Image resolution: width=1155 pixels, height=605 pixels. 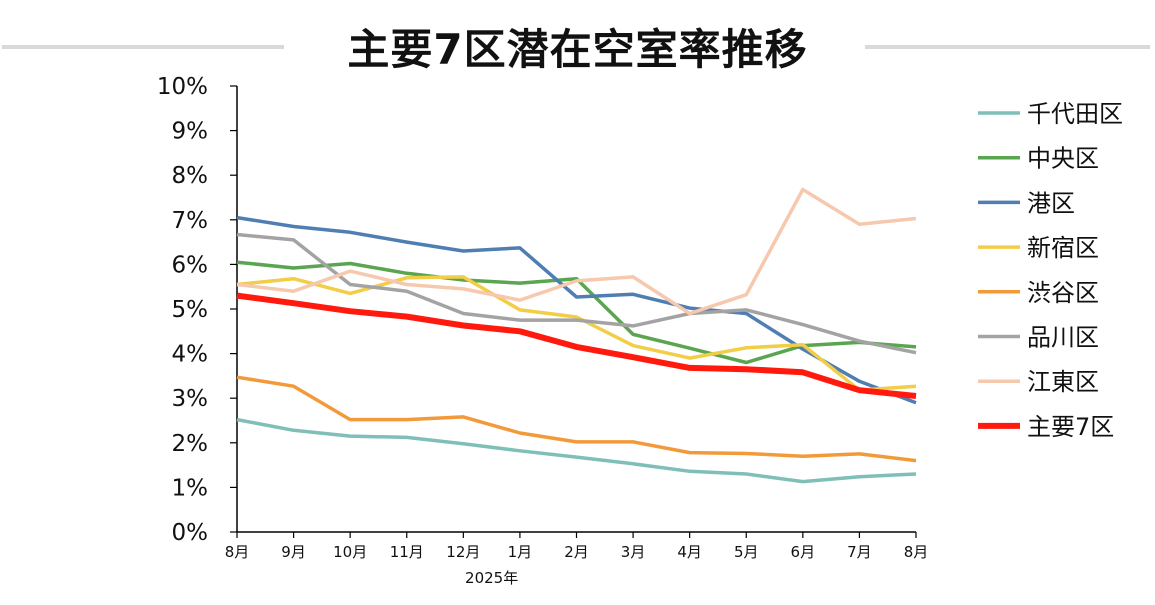 What do you see at coordinates (190, 176) in the screenshot?
I see `y-tick-label: 8%` at bounding box center [190, 176].